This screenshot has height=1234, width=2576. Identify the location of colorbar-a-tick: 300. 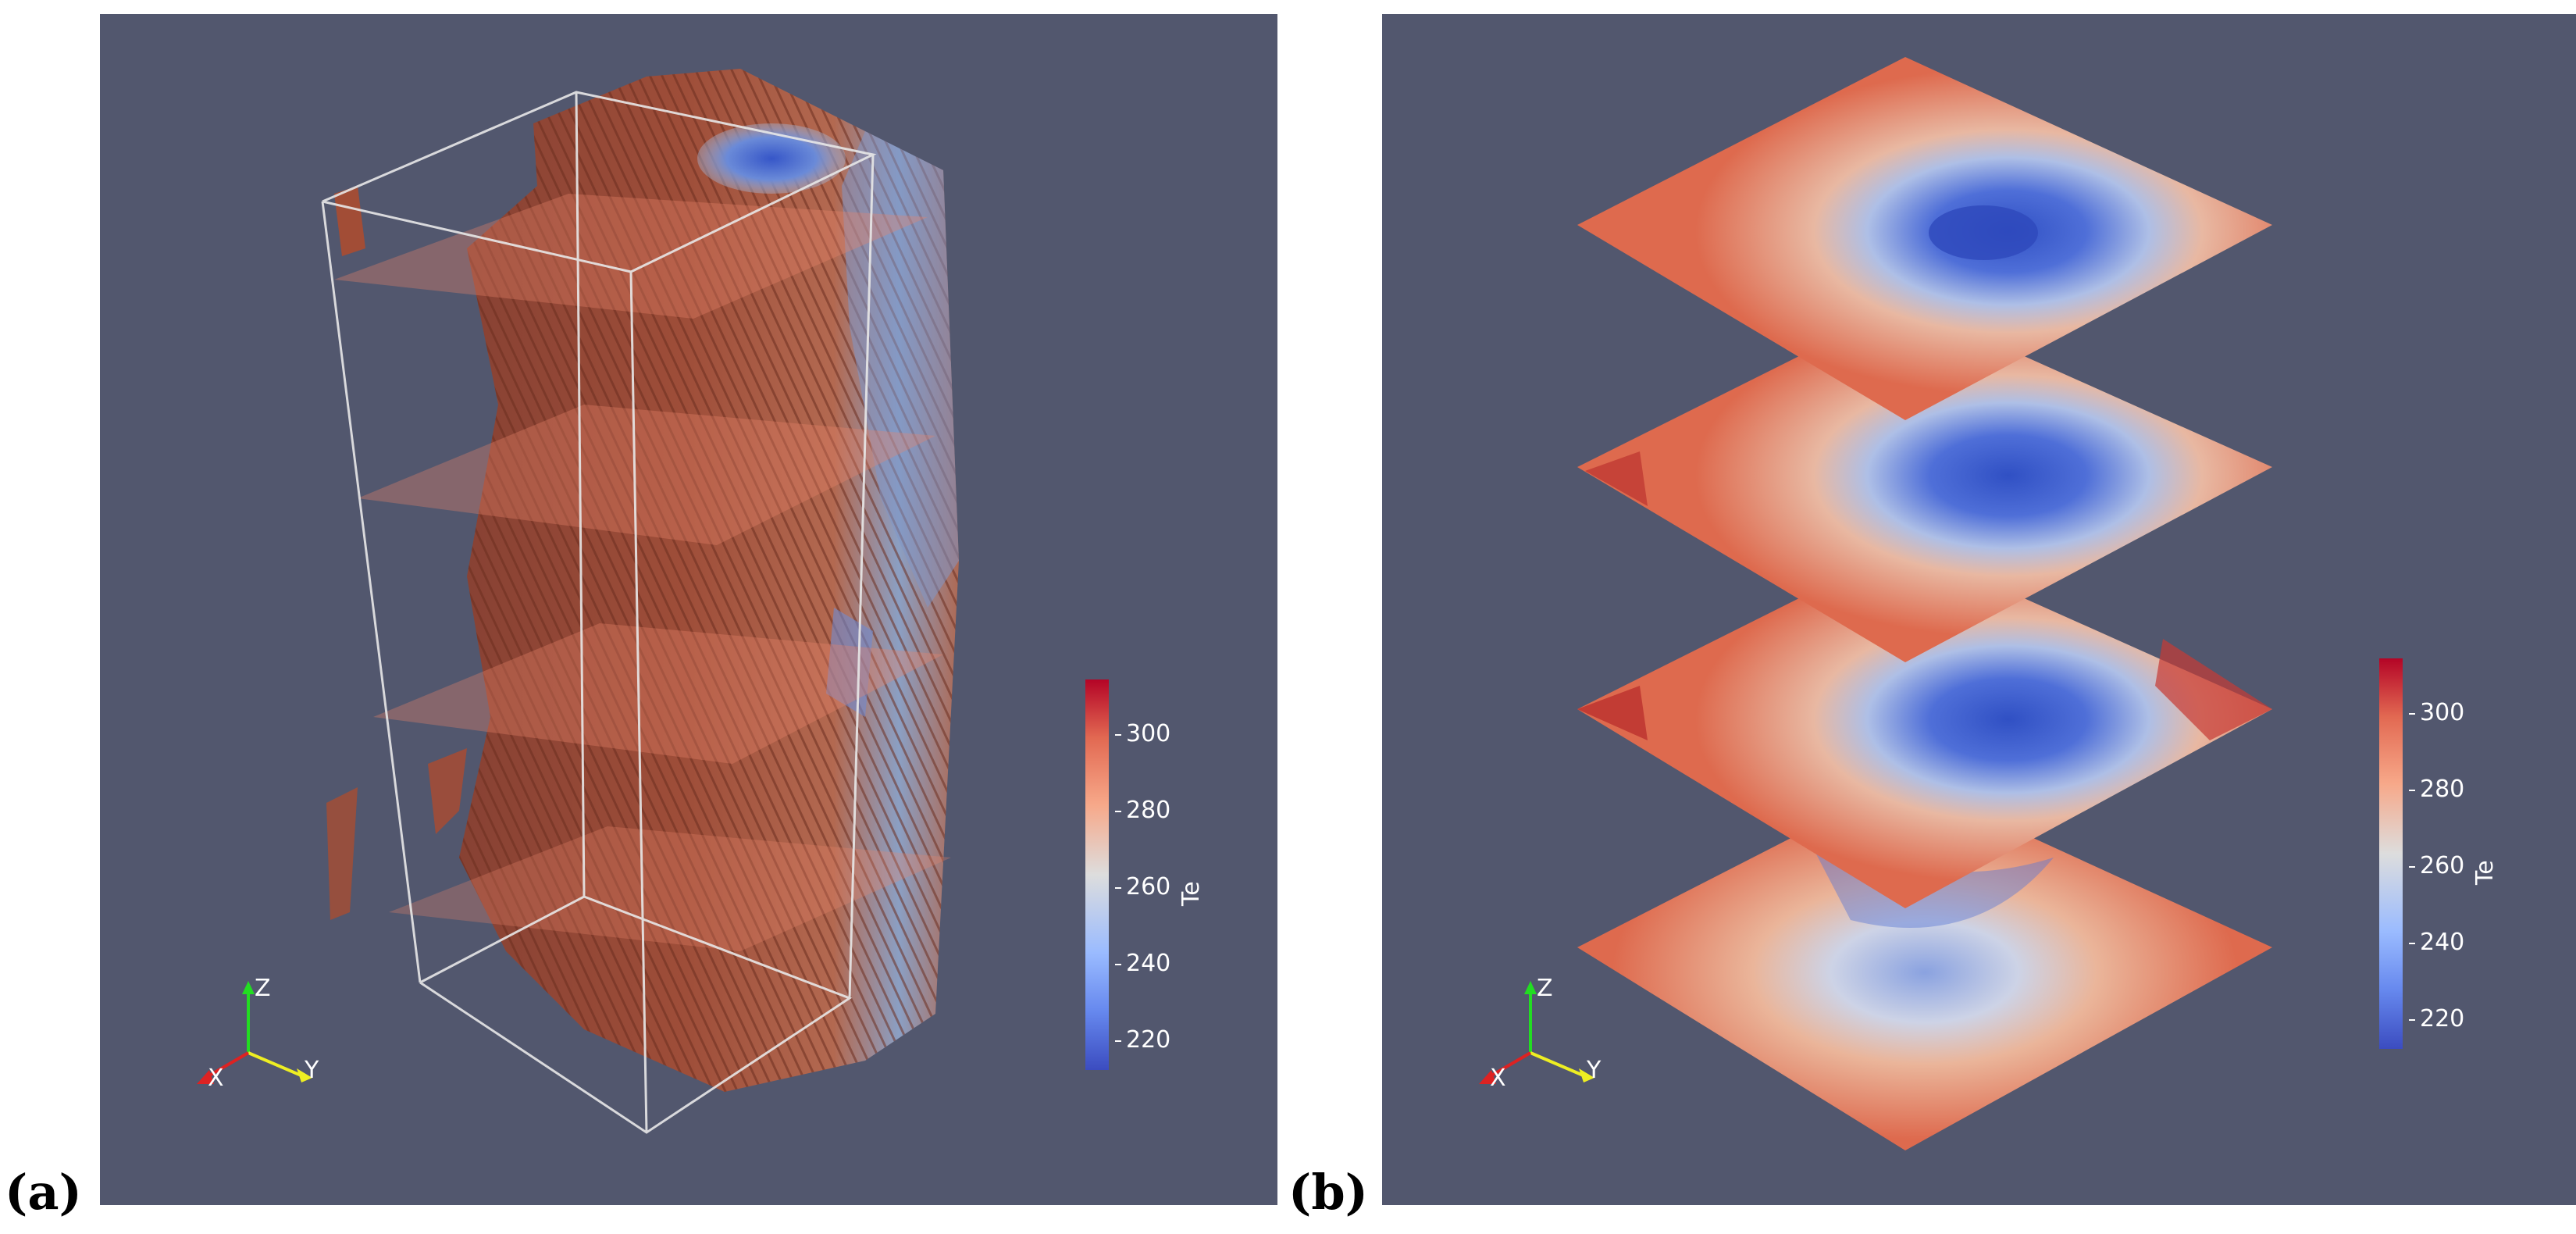
(1142, 734).